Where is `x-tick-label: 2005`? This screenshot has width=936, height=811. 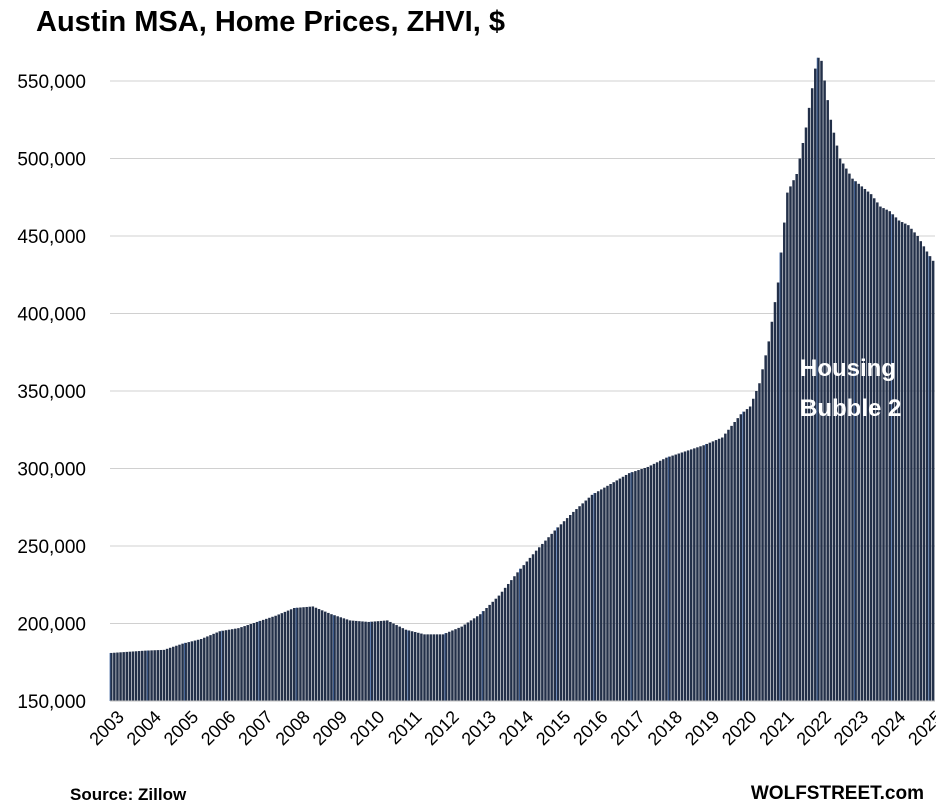
x-tick-label: 2005 is located at coordinates (181, 728).